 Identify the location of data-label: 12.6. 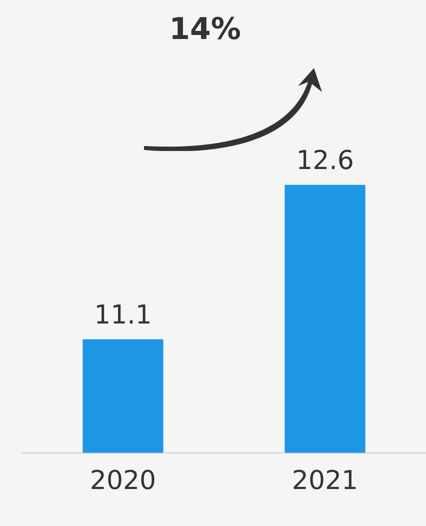
(325, 161).